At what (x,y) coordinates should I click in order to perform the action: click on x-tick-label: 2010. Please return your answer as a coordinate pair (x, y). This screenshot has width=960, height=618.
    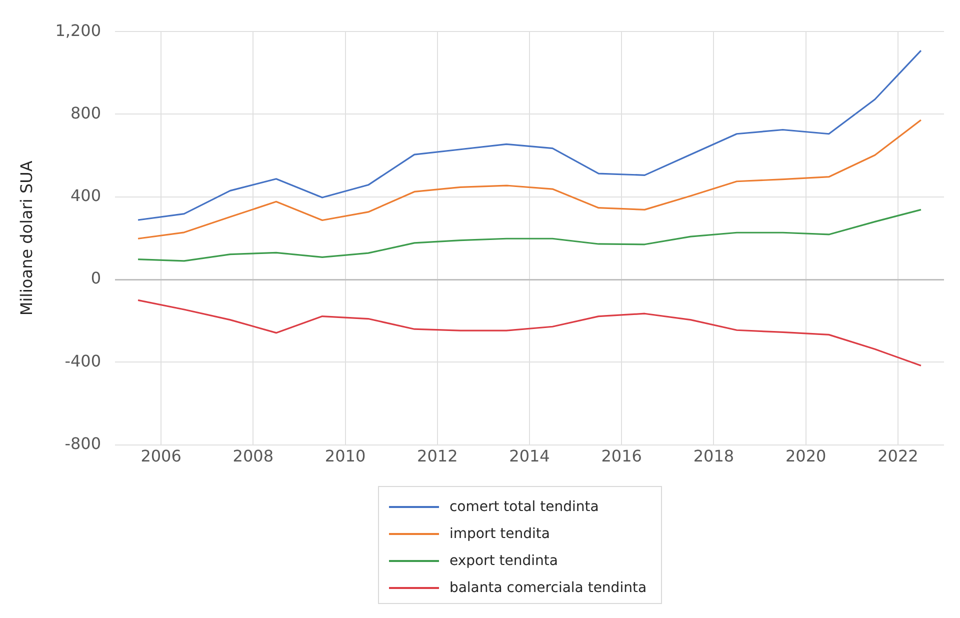
    Looking at the image, I should click on (345, 456).